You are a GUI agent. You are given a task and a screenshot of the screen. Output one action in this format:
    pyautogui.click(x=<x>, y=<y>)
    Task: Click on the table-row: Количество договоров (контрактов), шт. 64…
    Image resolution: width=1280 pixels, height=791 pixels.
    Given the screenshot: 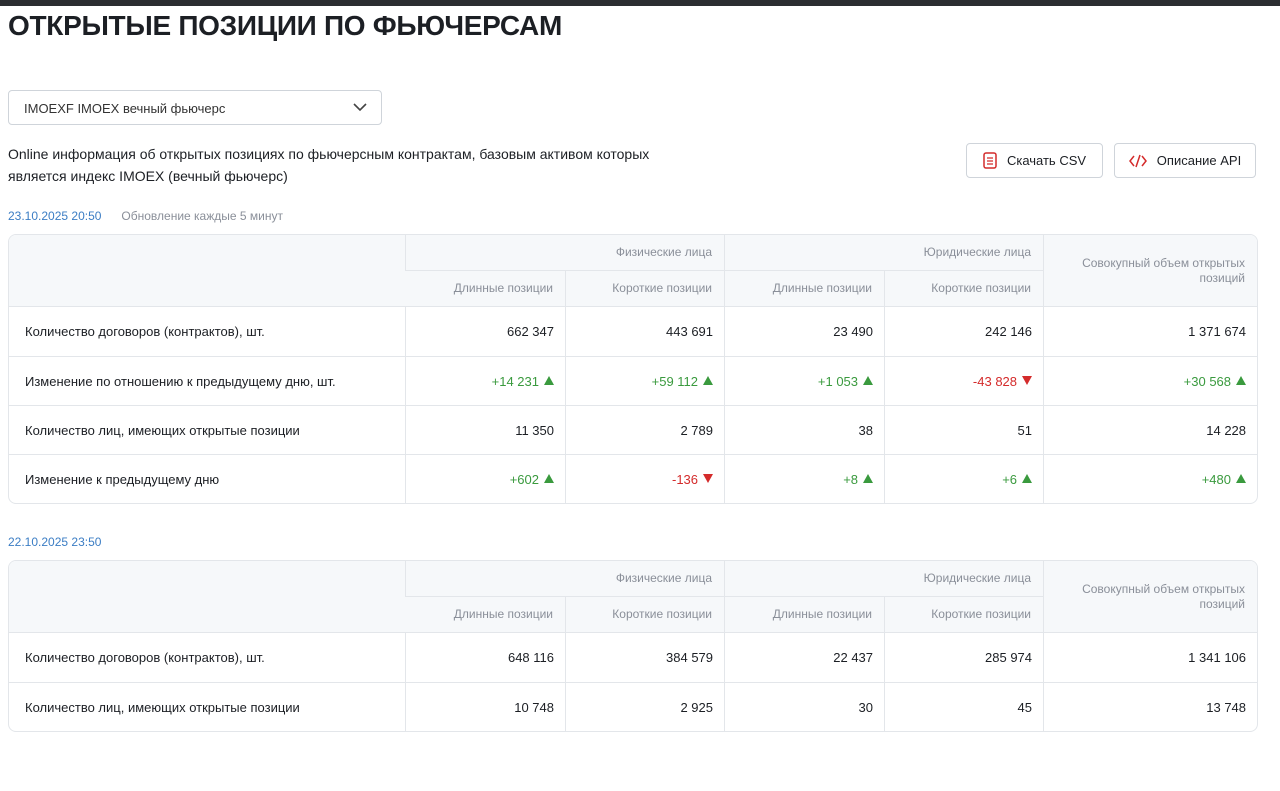 What is the action you would take?
    pyautogui.click(x=633, y=657)
    